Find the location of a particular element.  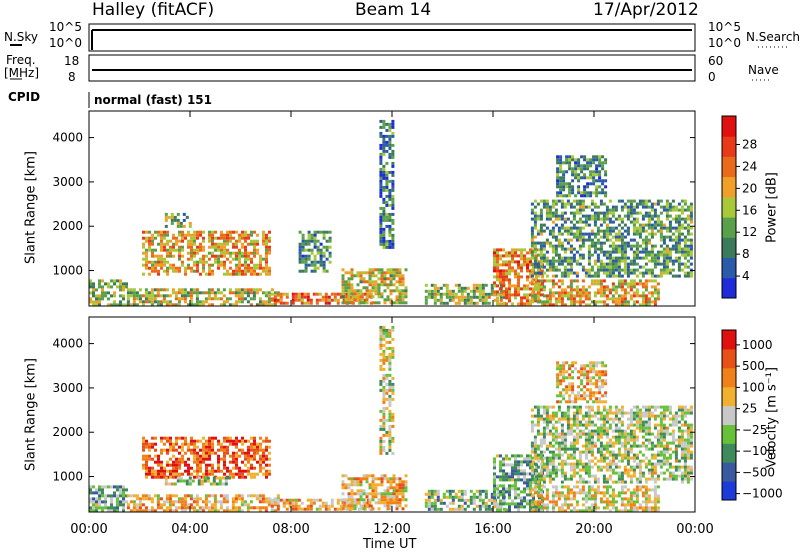

nave-tick-low: 0 is located at coordinates (712, 77).